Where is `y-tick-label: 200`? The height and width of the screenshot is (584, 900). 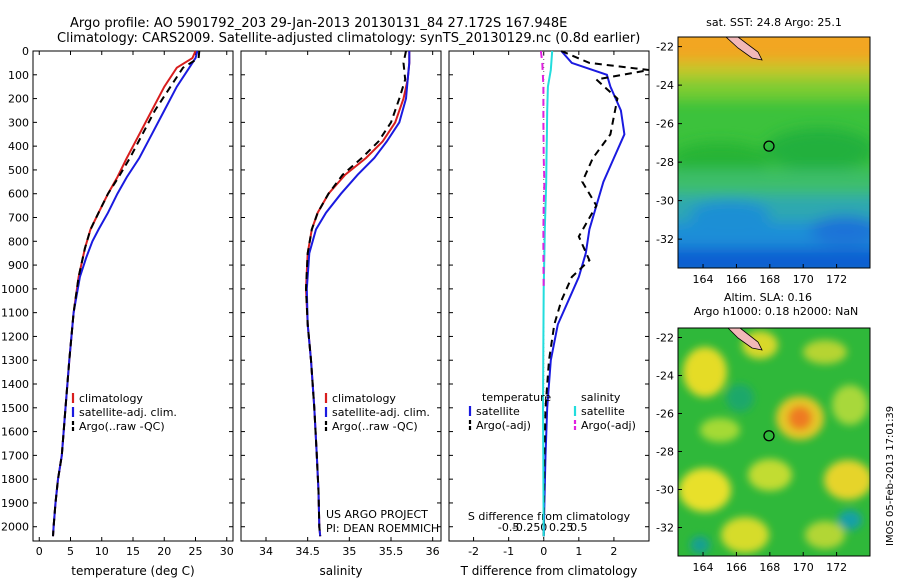
y-tick-label: 200 is located at coordinates (18, 99).